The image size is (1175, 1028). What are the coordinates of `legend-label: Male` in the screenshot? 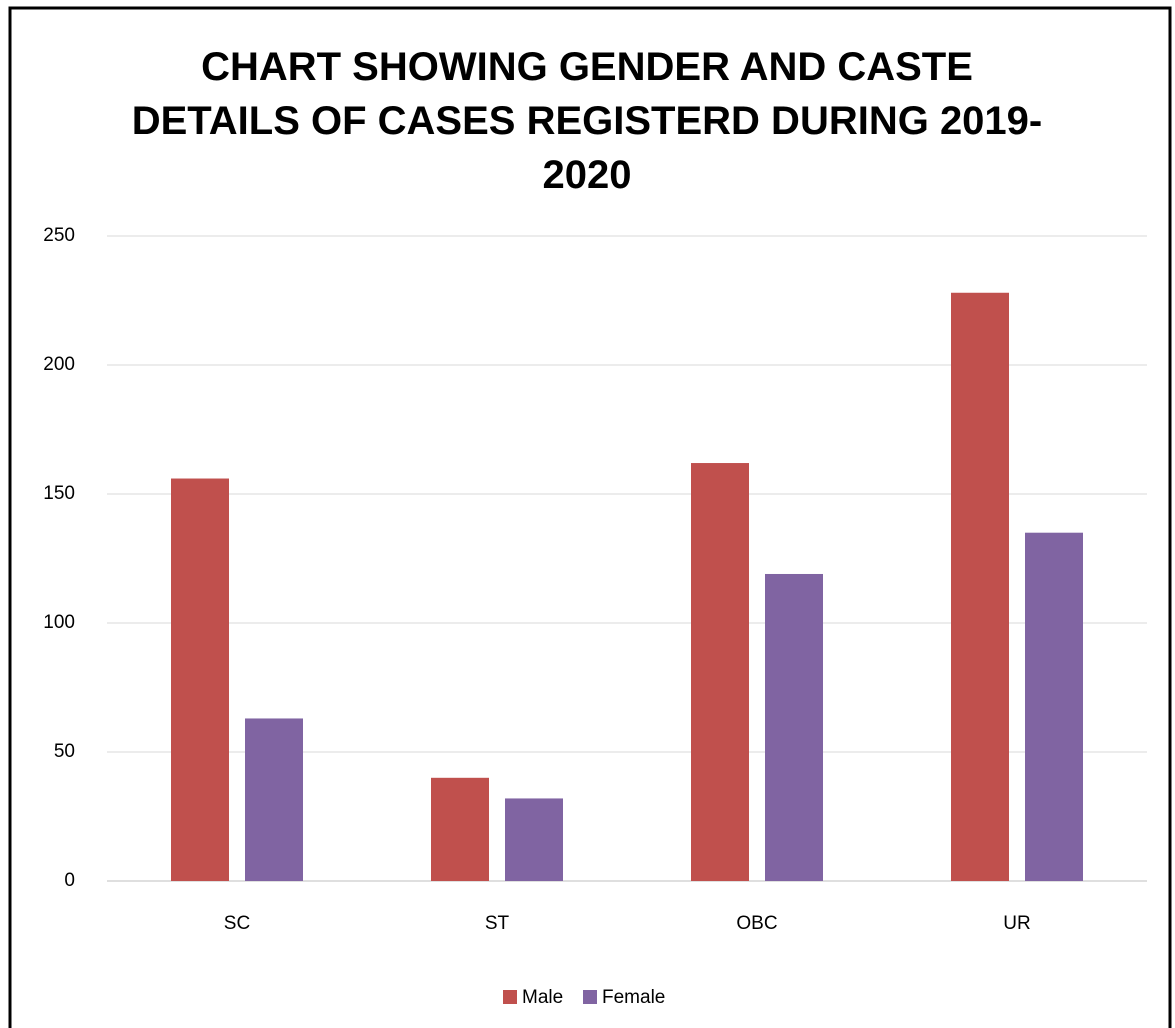 It's located at (542, 997).